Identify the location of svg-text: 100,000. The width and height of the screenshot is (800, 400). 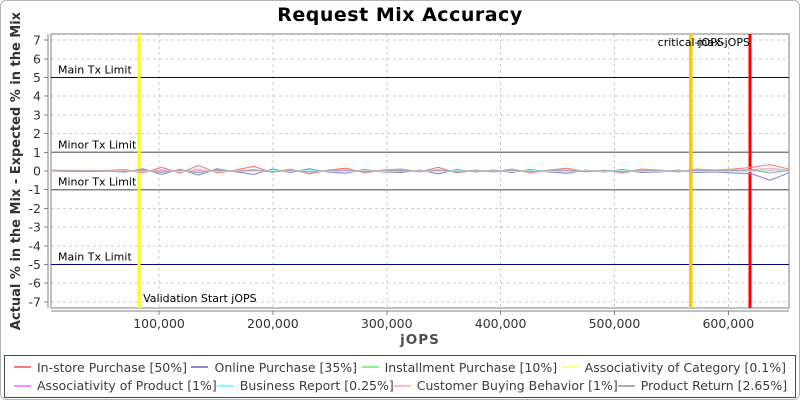
(159, 323).